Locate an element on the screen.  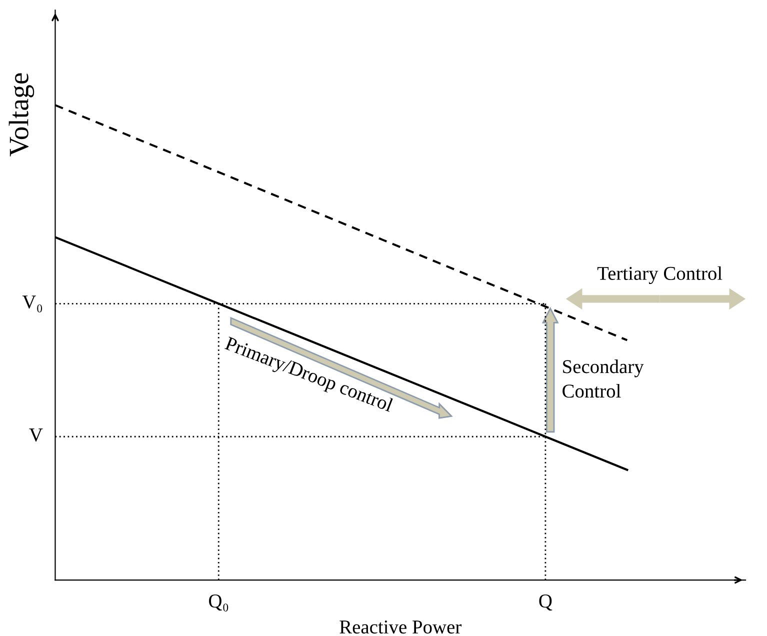
annotation: Secondary Control is located at coordinates (603, 379).